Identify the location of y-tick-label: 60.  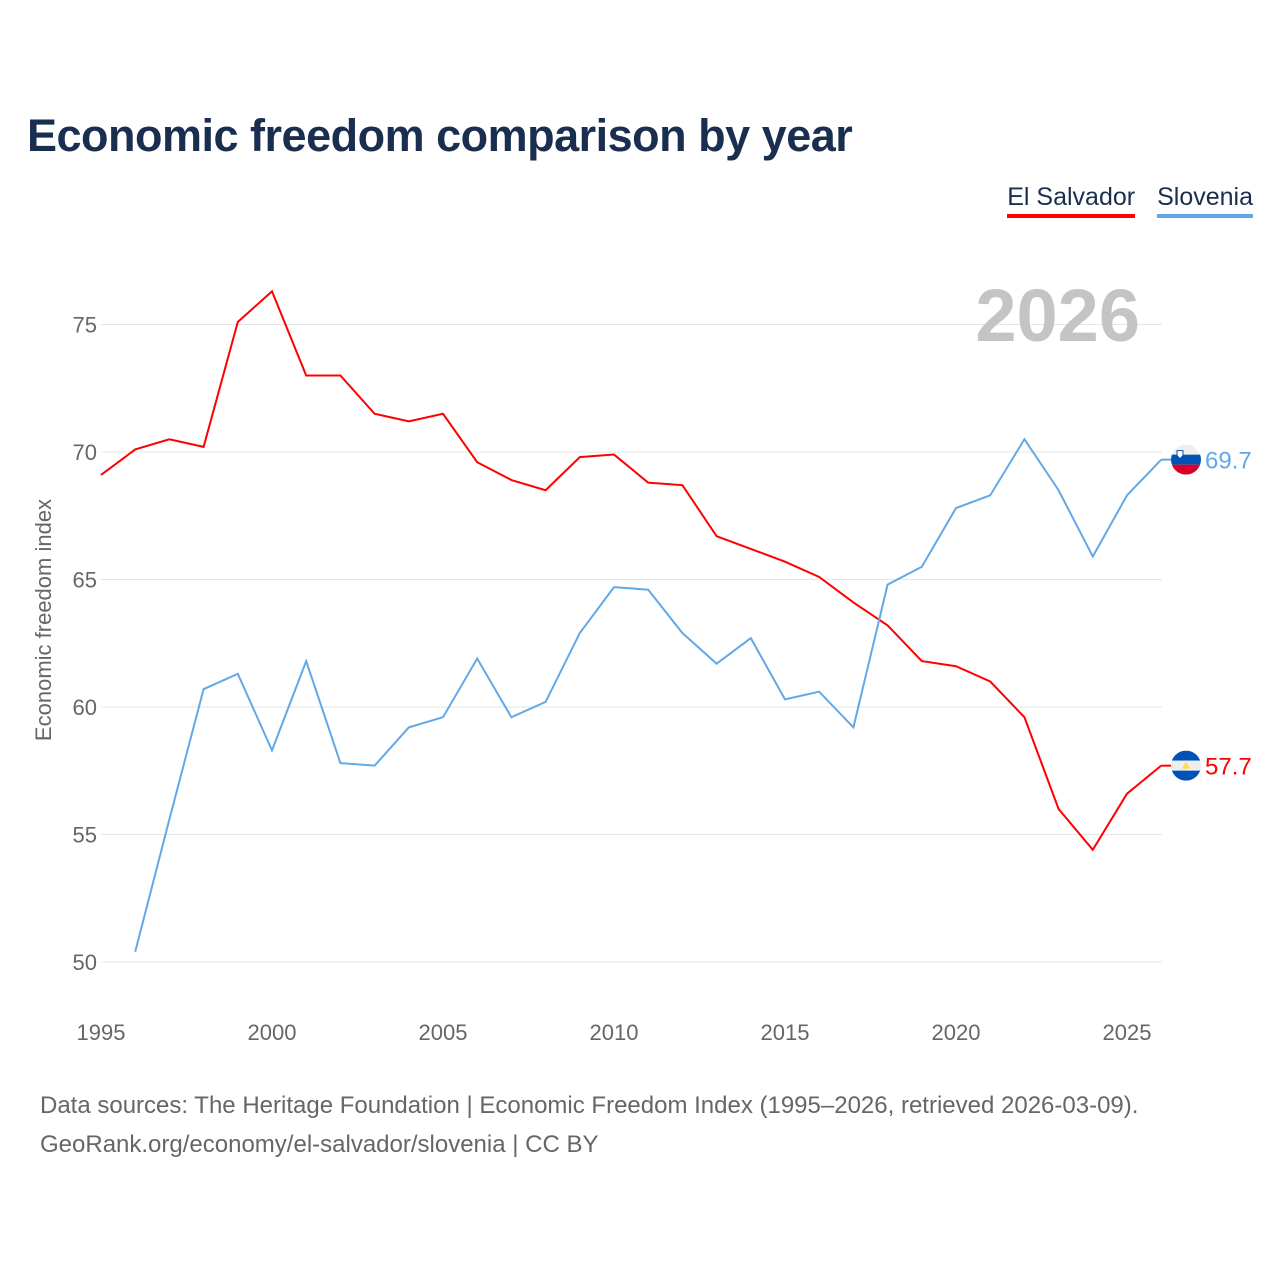
(85, 707).